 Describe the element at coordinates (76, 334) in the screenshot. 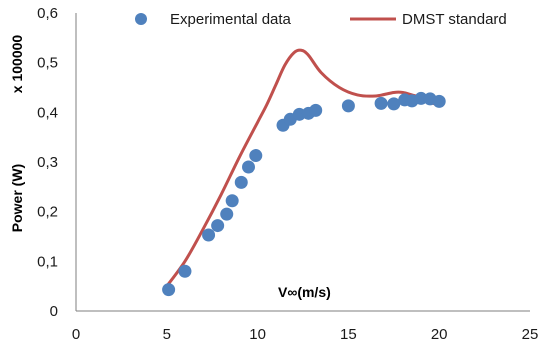

I see `x-tick-label: 0` at that location.